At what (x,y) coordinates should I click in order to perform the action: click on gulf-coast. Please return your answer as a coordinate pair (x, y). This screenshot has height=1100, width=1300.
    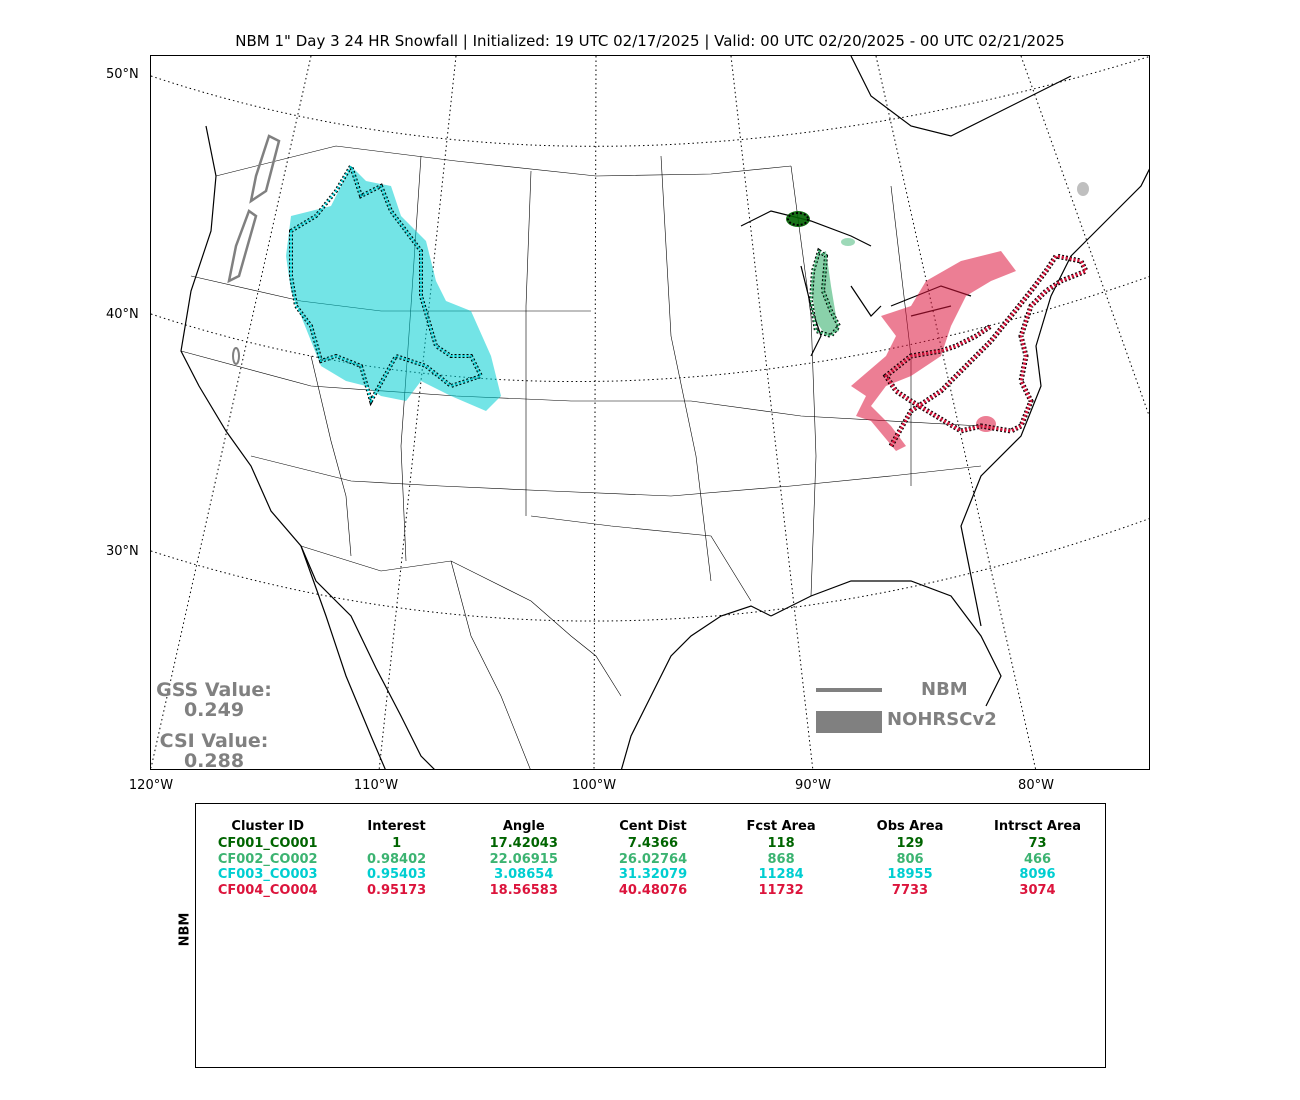
    Looking at the image, I should click on (696, 687).